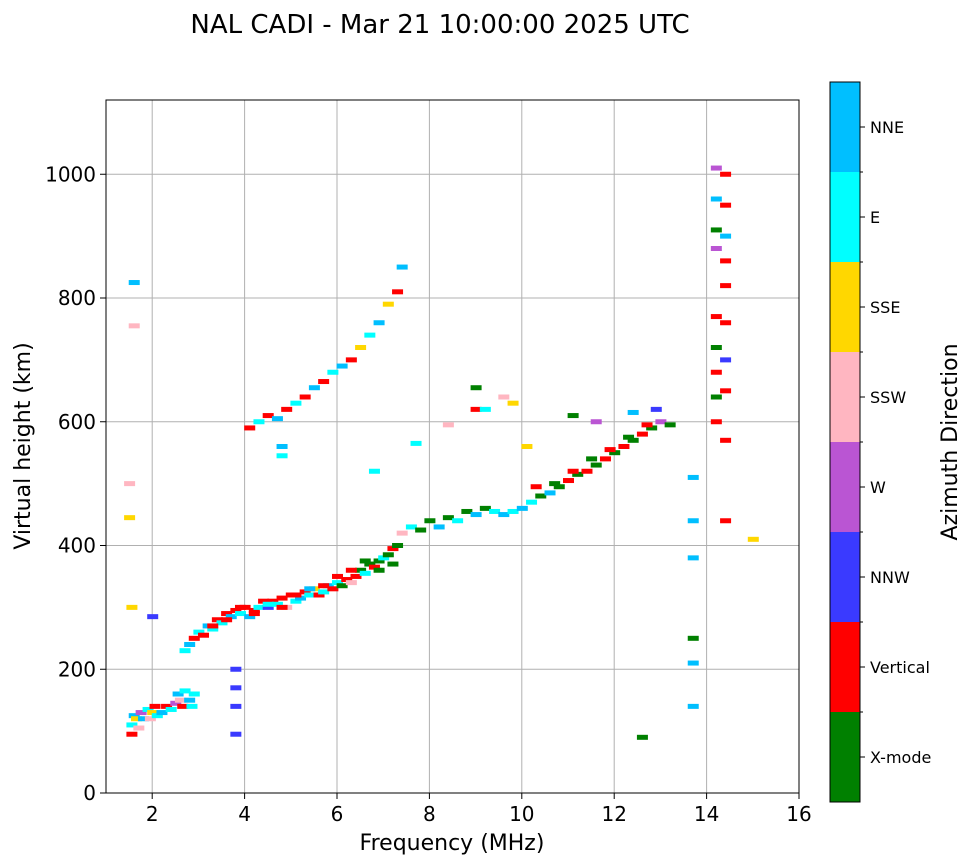  What do you see at coordinates (880, 442) in the screenshot?
I see `colorbar: X-mode Vertical NNW W SSW SSE E NNE` at bounding box center [880, 442].